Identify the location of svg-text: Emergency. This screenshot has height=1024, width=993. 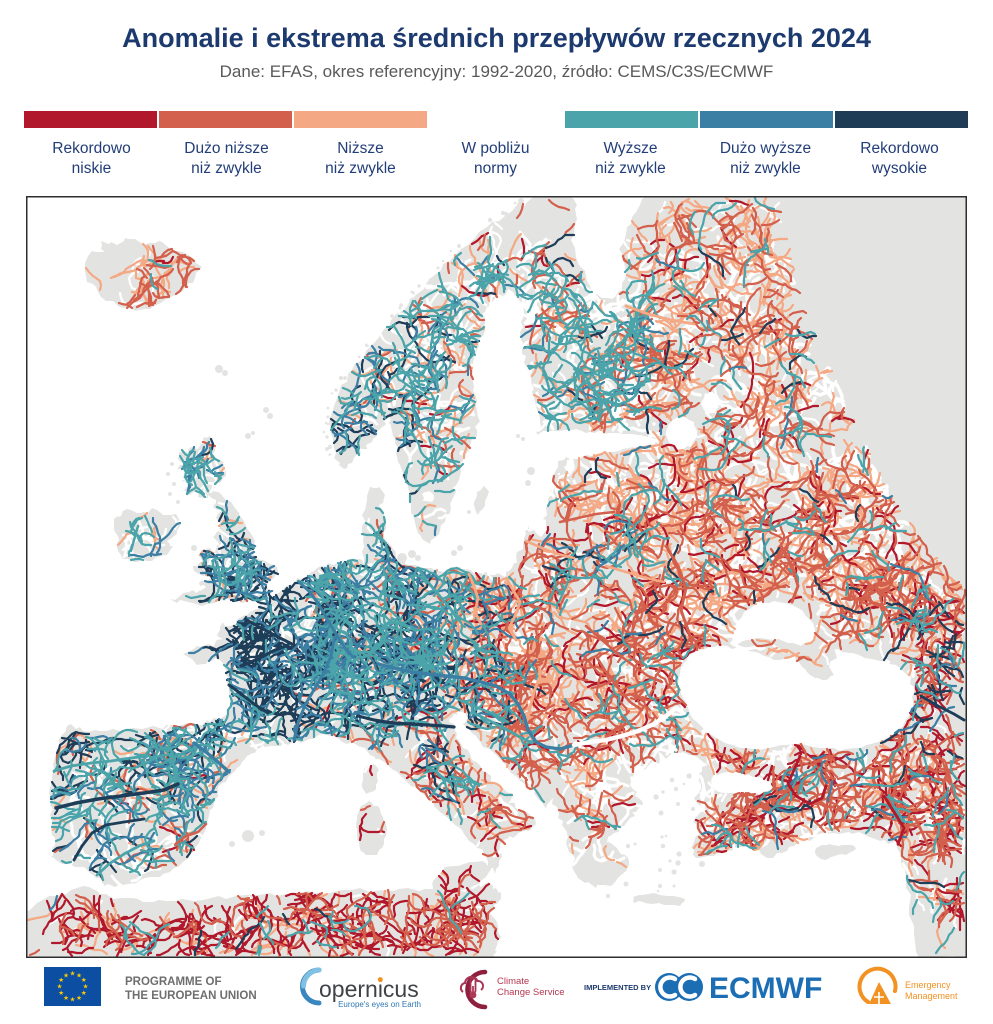
(928, 985).